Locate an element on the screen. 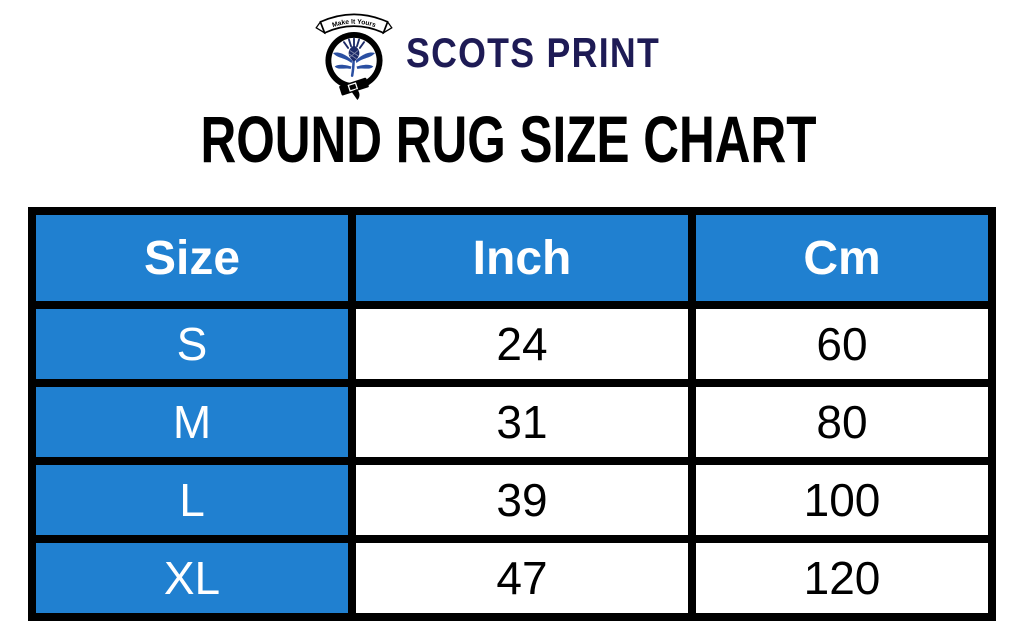  column-header-size: Size is located at coordinates (192, 258).